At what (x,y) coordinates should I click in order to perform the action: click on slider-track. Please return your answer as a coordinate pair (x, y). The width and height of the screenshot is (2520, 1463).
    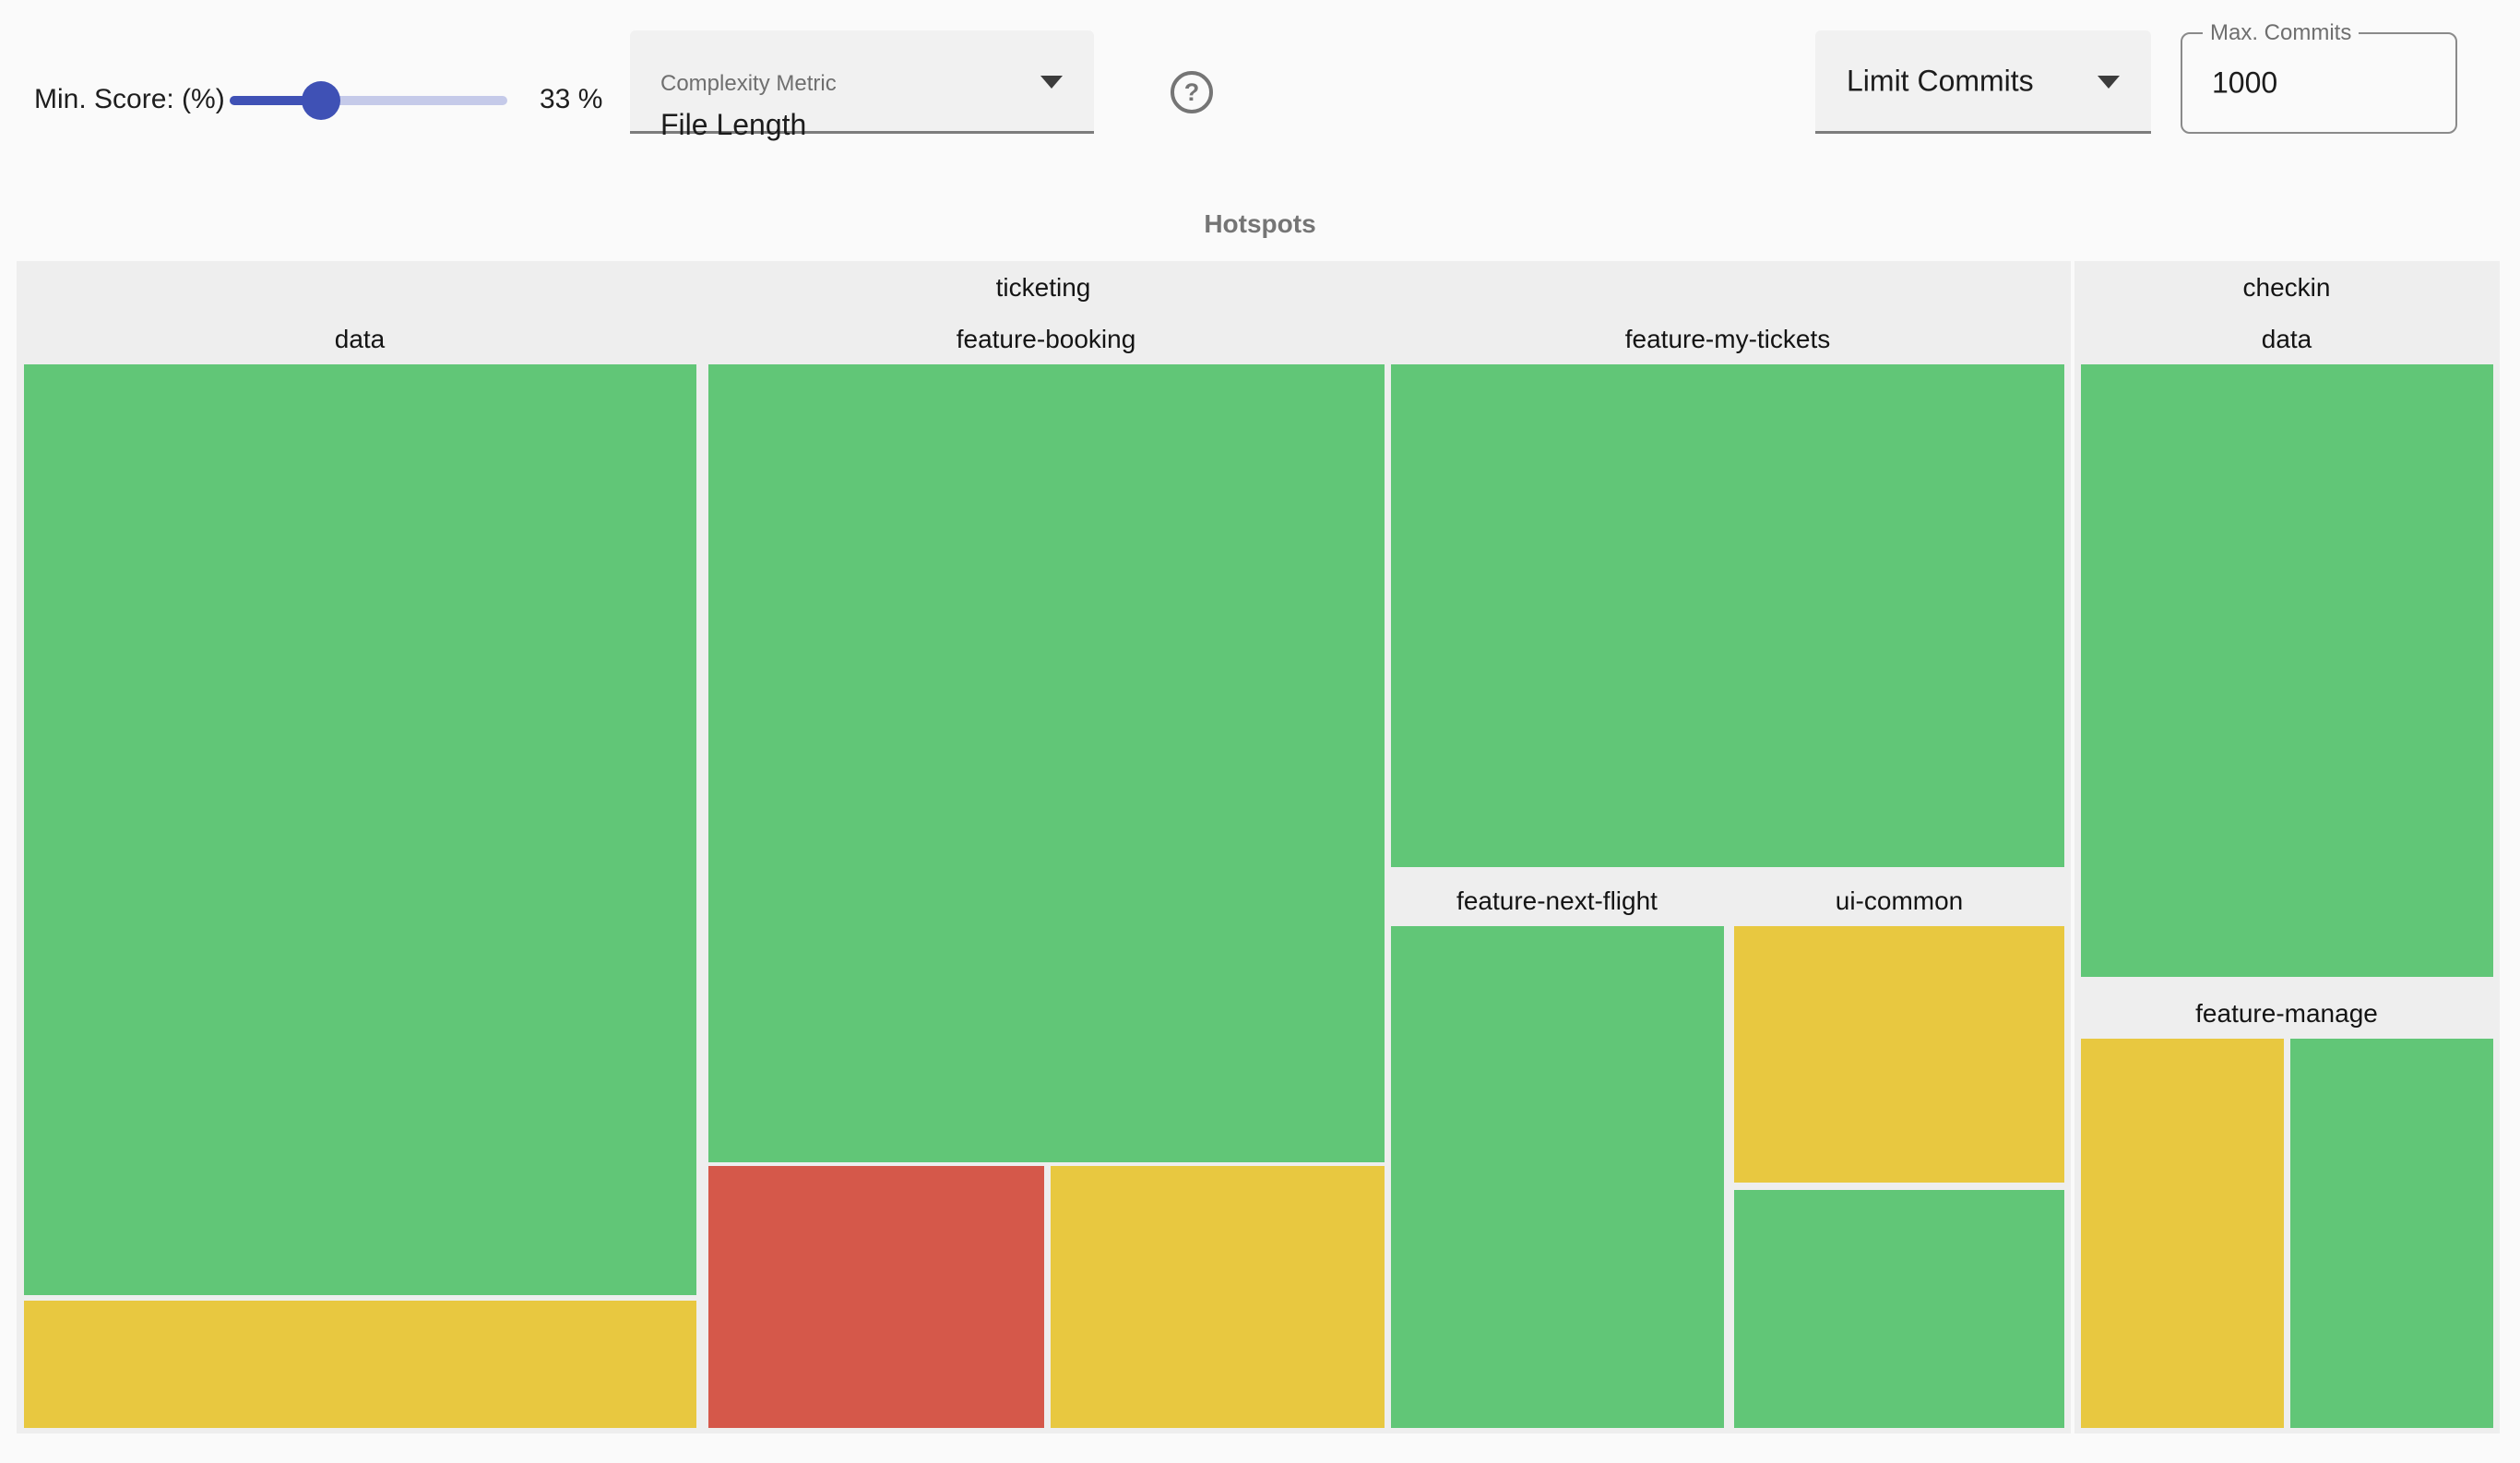
    Looking at the image, I should click on (368, 100).